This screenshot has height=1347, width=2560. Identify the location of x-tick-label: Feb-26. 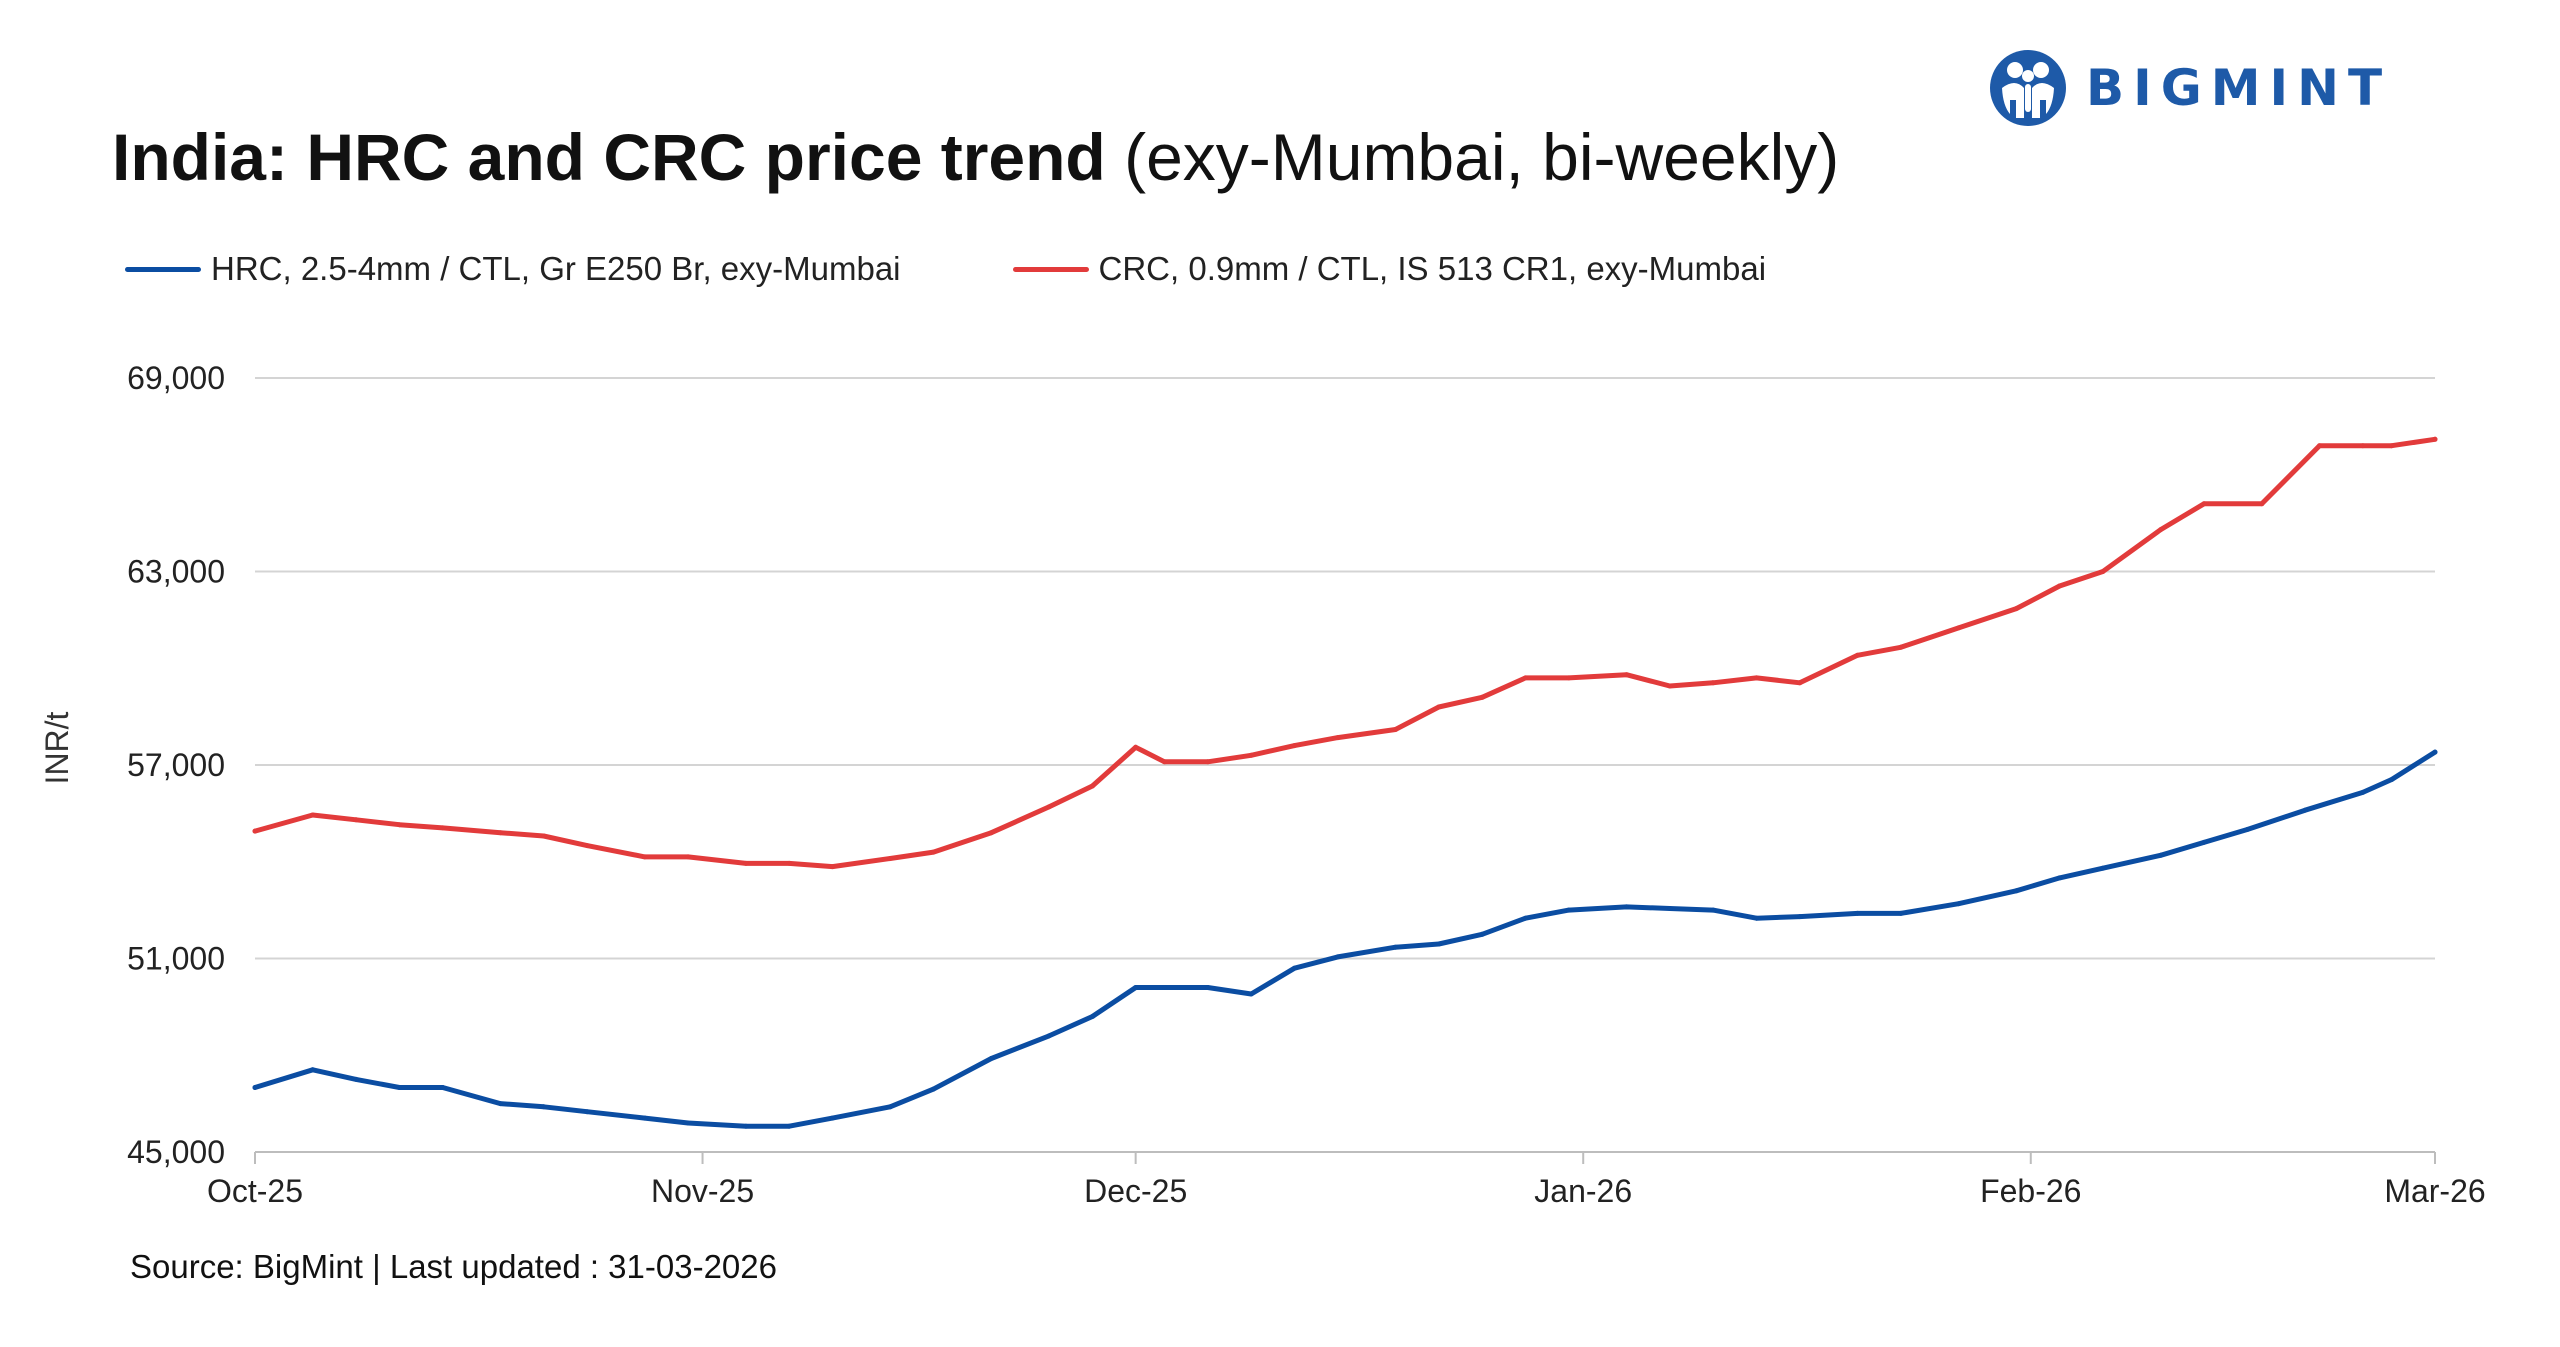
(2030, 1191).